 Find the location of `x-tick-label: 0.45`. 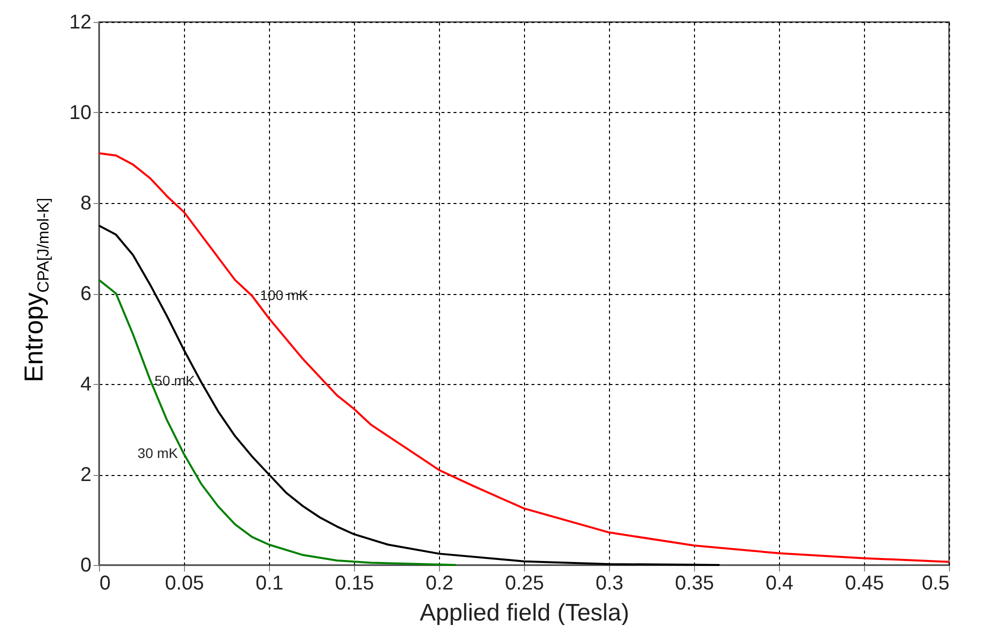

x-tick-label: 0.45 is located at coordinates (864, 583).